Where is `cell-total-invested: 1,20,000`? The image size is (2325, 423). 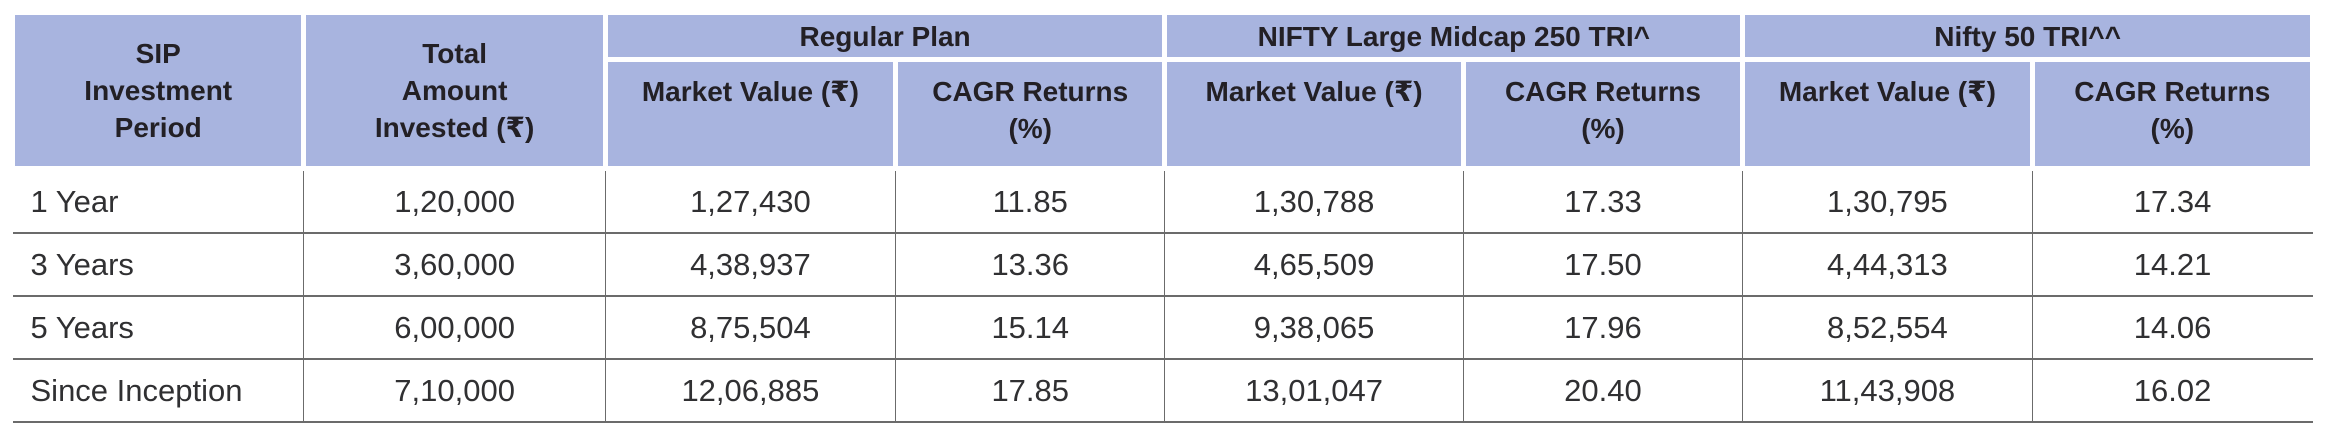 cell-total-invested: 1,20,000 is located at coordinates (454, 201).